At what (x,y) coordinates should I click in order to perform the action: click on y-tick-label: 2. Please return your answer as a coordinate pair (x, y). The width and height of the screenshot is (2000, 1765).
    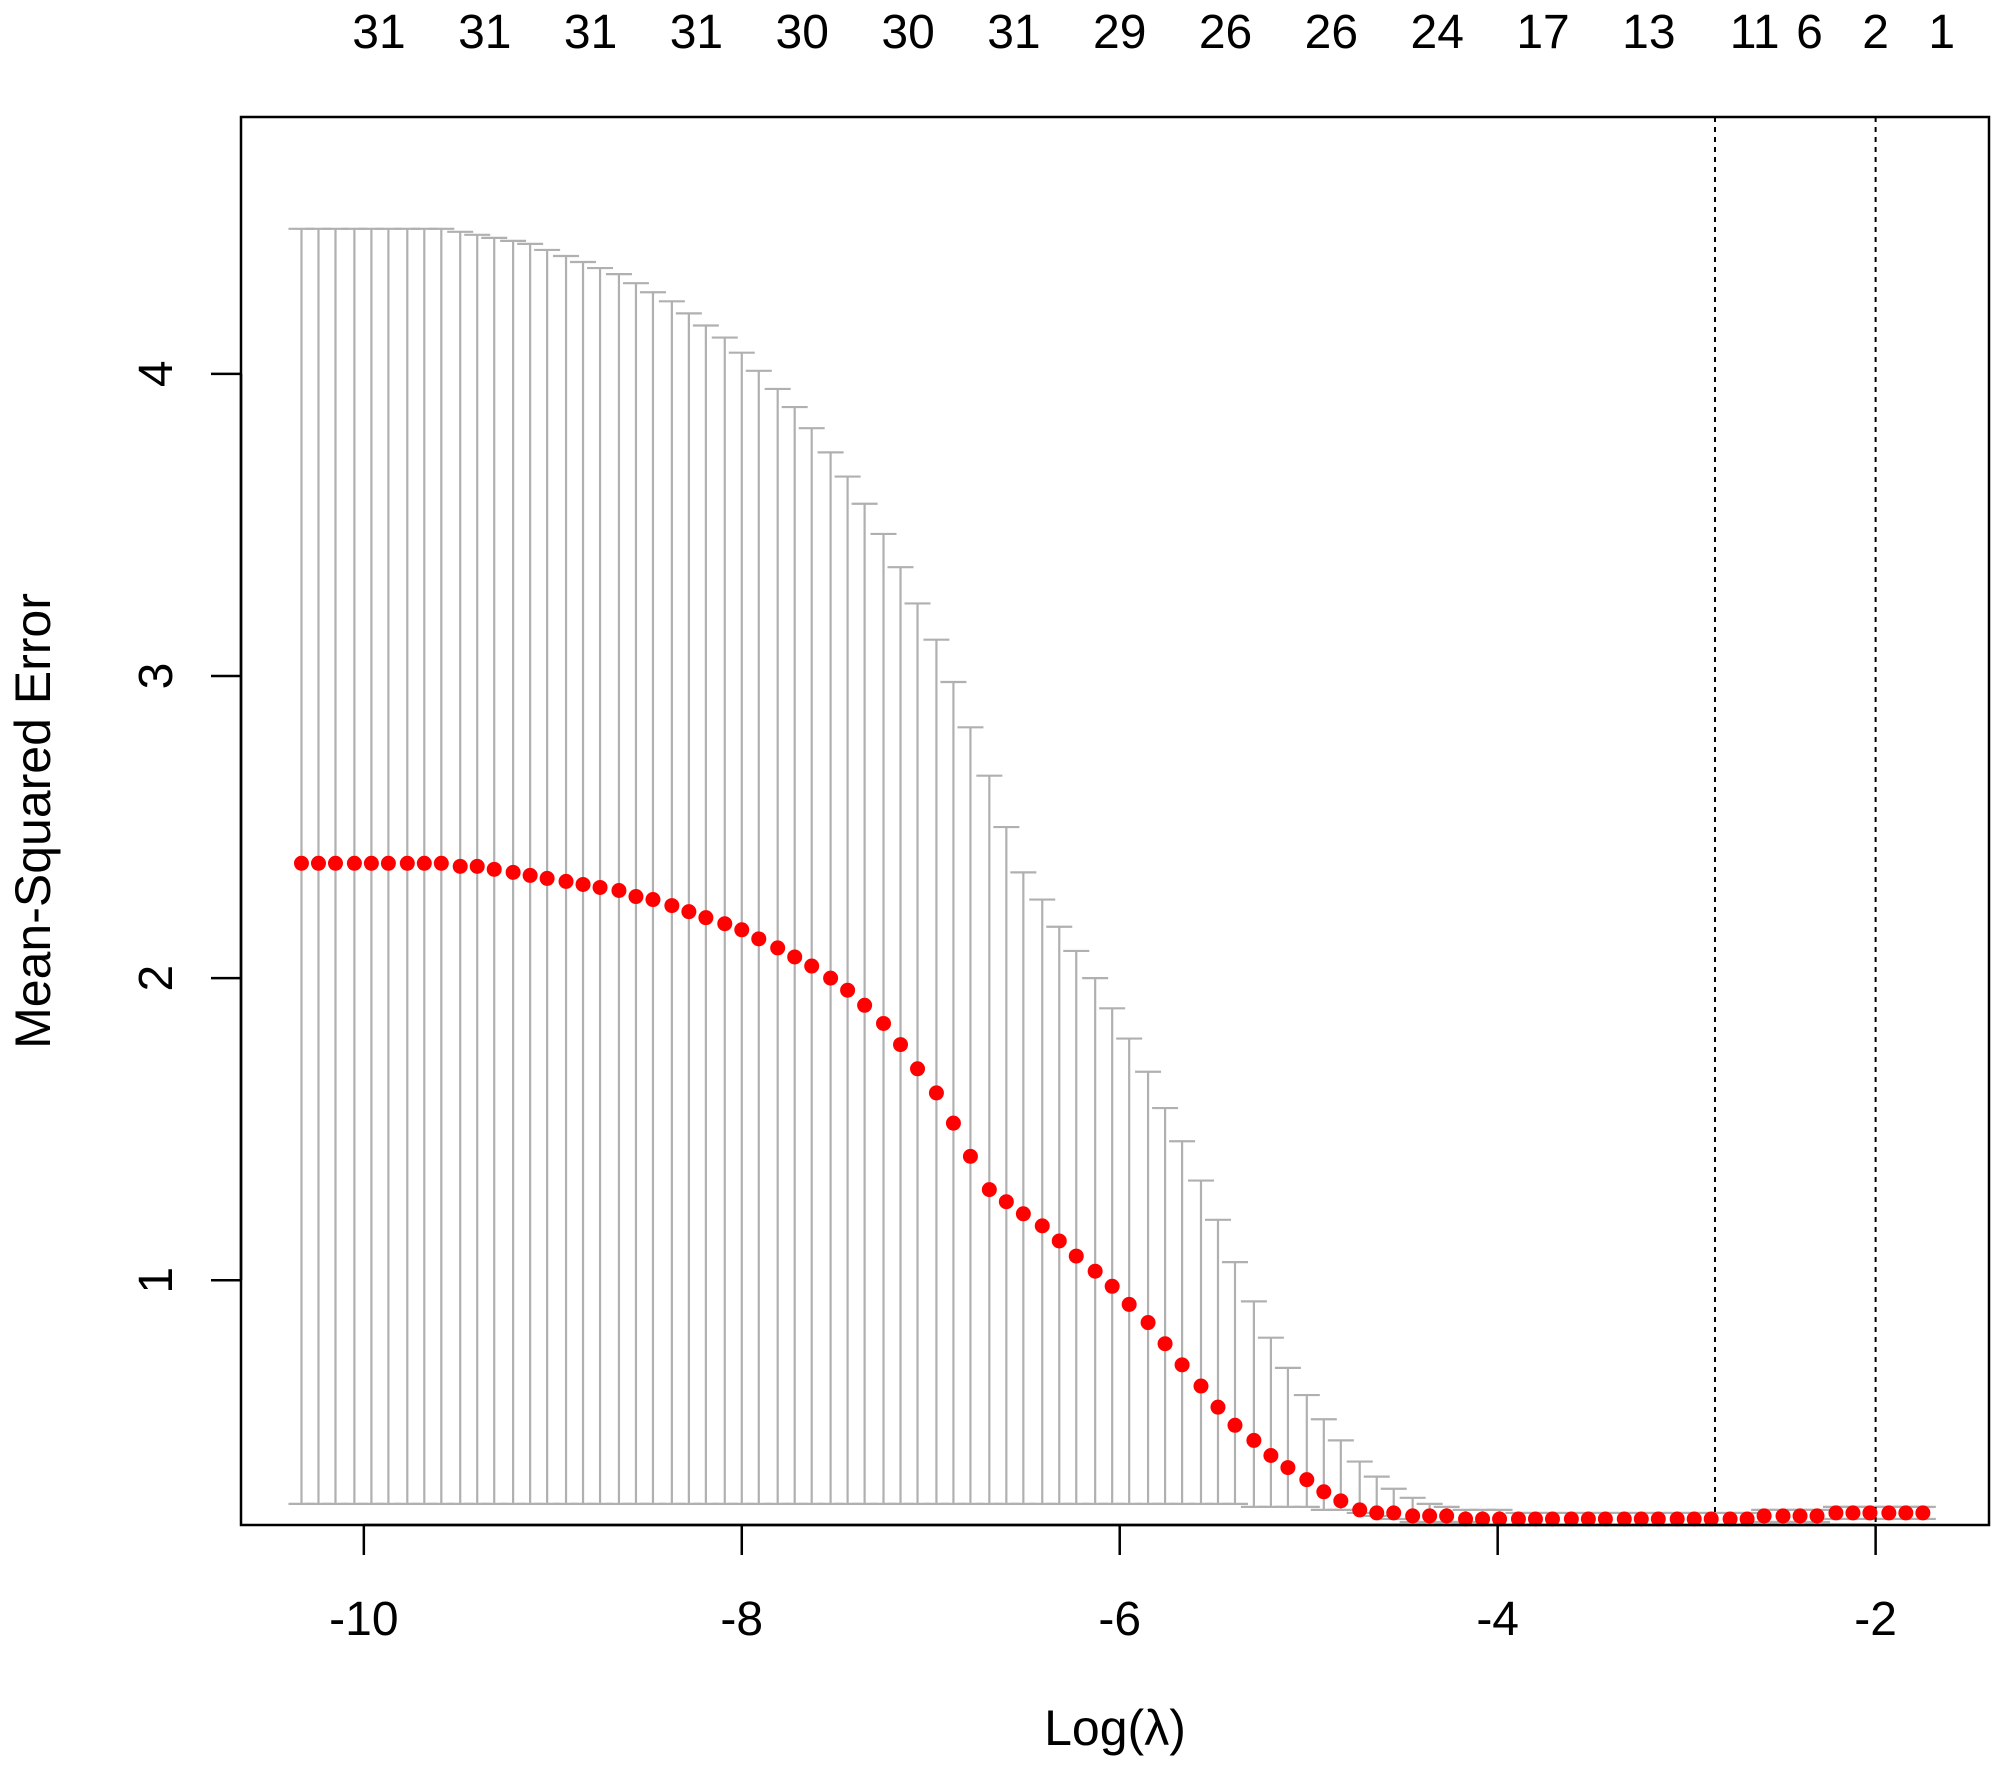
    Looking at the image, I should click on (156, 978).